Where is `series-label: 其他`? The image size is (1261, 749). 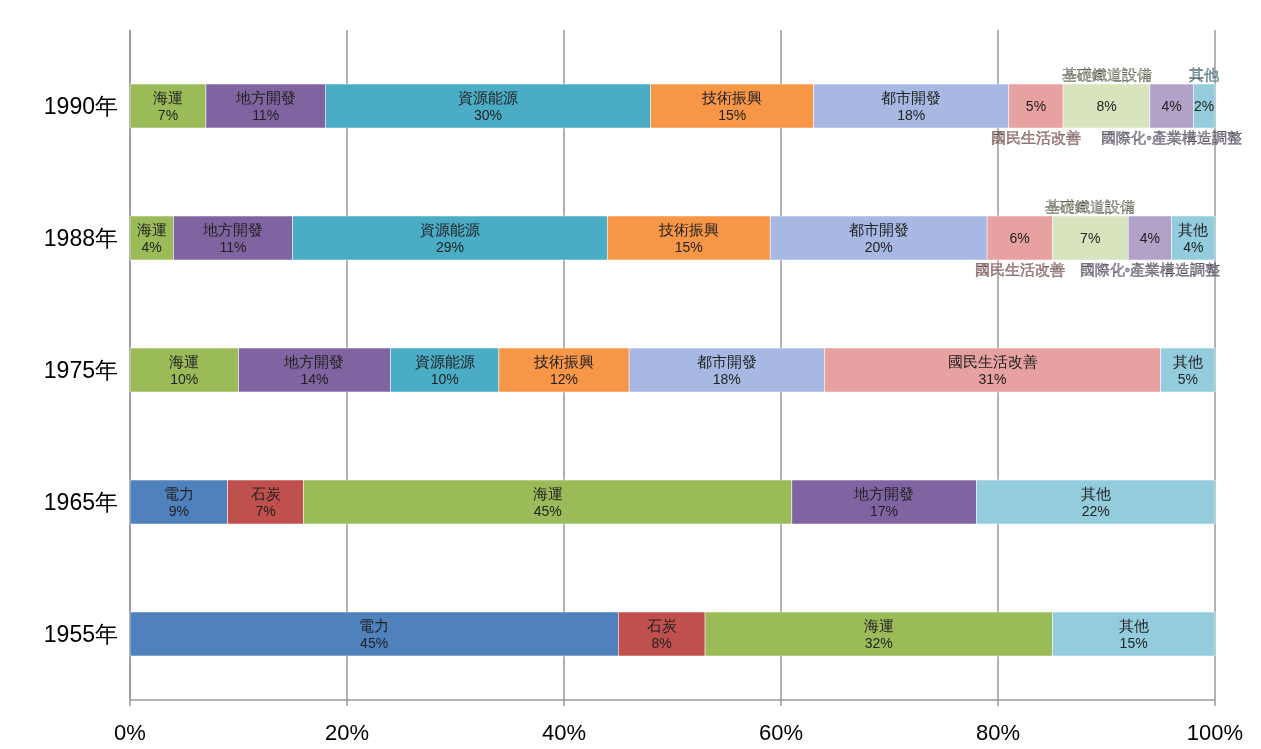 series-label: 其他 is located at coordinates (1204, 74).